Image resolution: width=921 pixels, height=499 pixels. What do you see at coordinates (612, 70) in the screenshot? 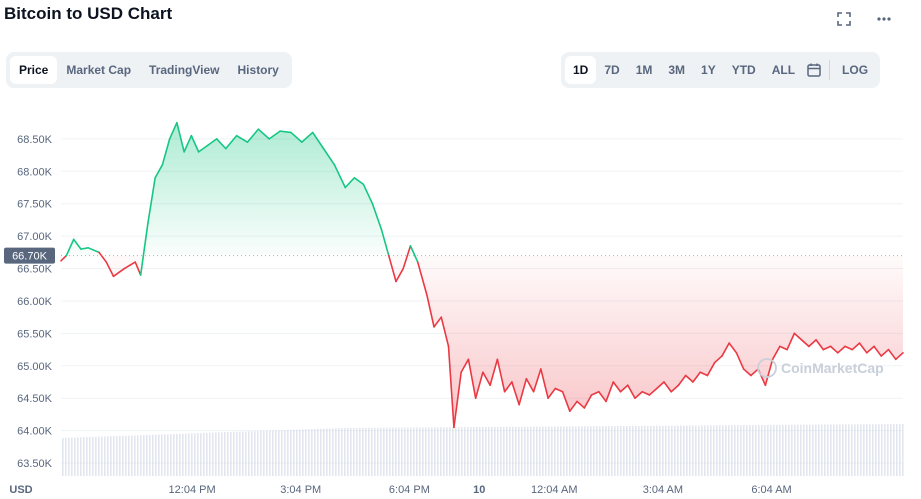
I see `range-7d: 7D` at bounding box center [612, 70].